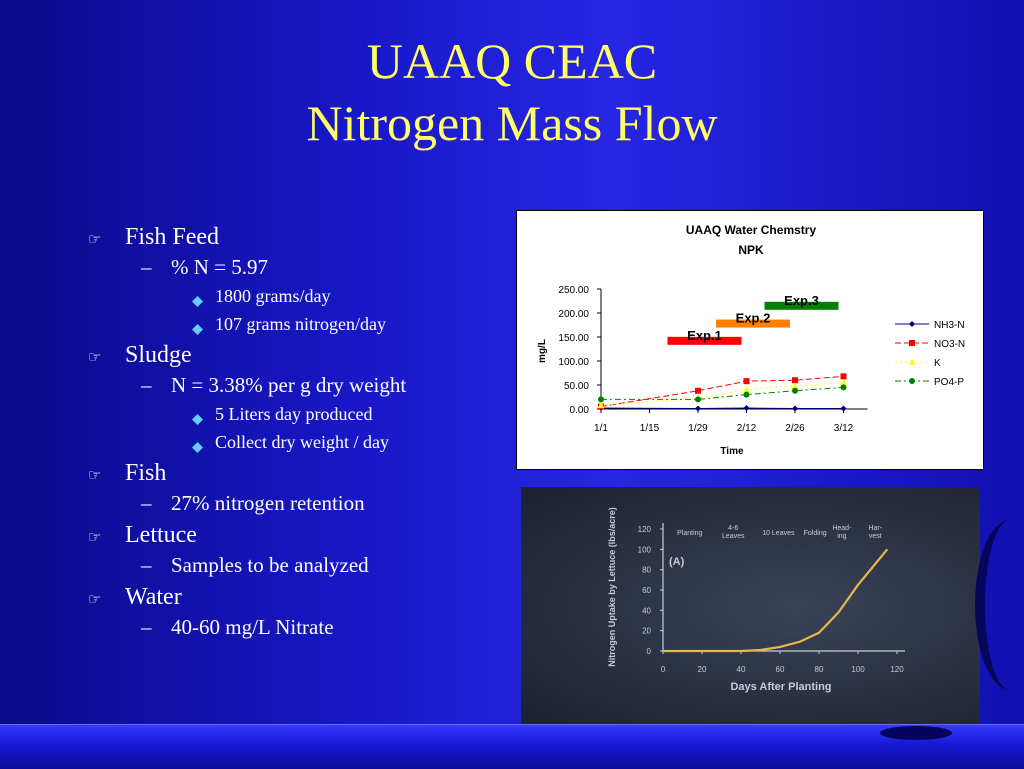 The height and width of the screenshot is (769, 1024). Describe the element at coordinates (916, 733) in the screenshot. I see `bottom-swoosh` at that location.